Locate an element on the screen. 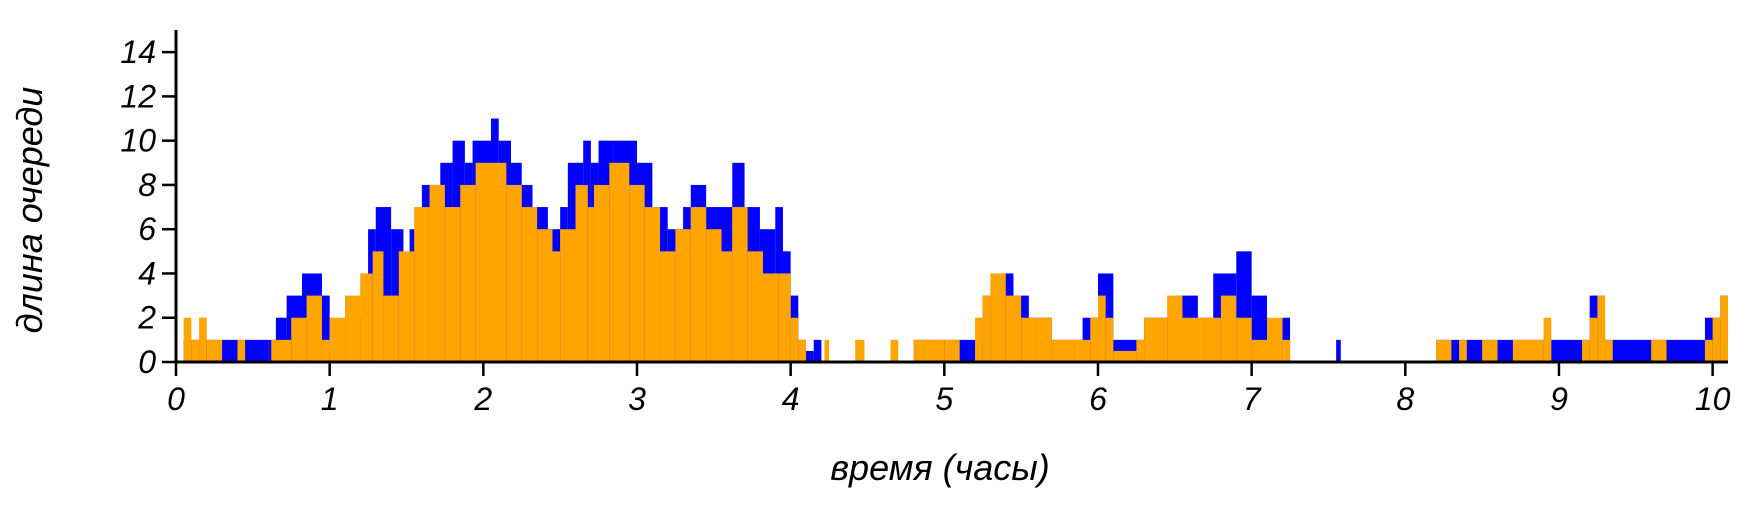  y-tick-label: 10 is located at coordinates (138, 141).